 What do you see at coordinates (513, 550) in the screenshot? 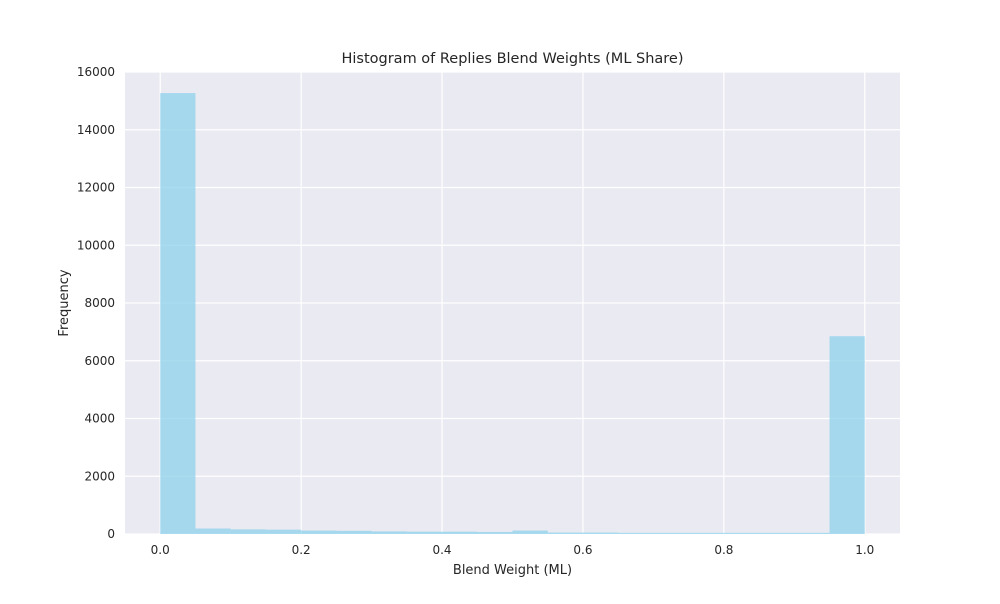
I see `x-axis-ticks: 0.0 0.2 0.4 0.6 0.8 1.0` at bounding box center [513, 550].